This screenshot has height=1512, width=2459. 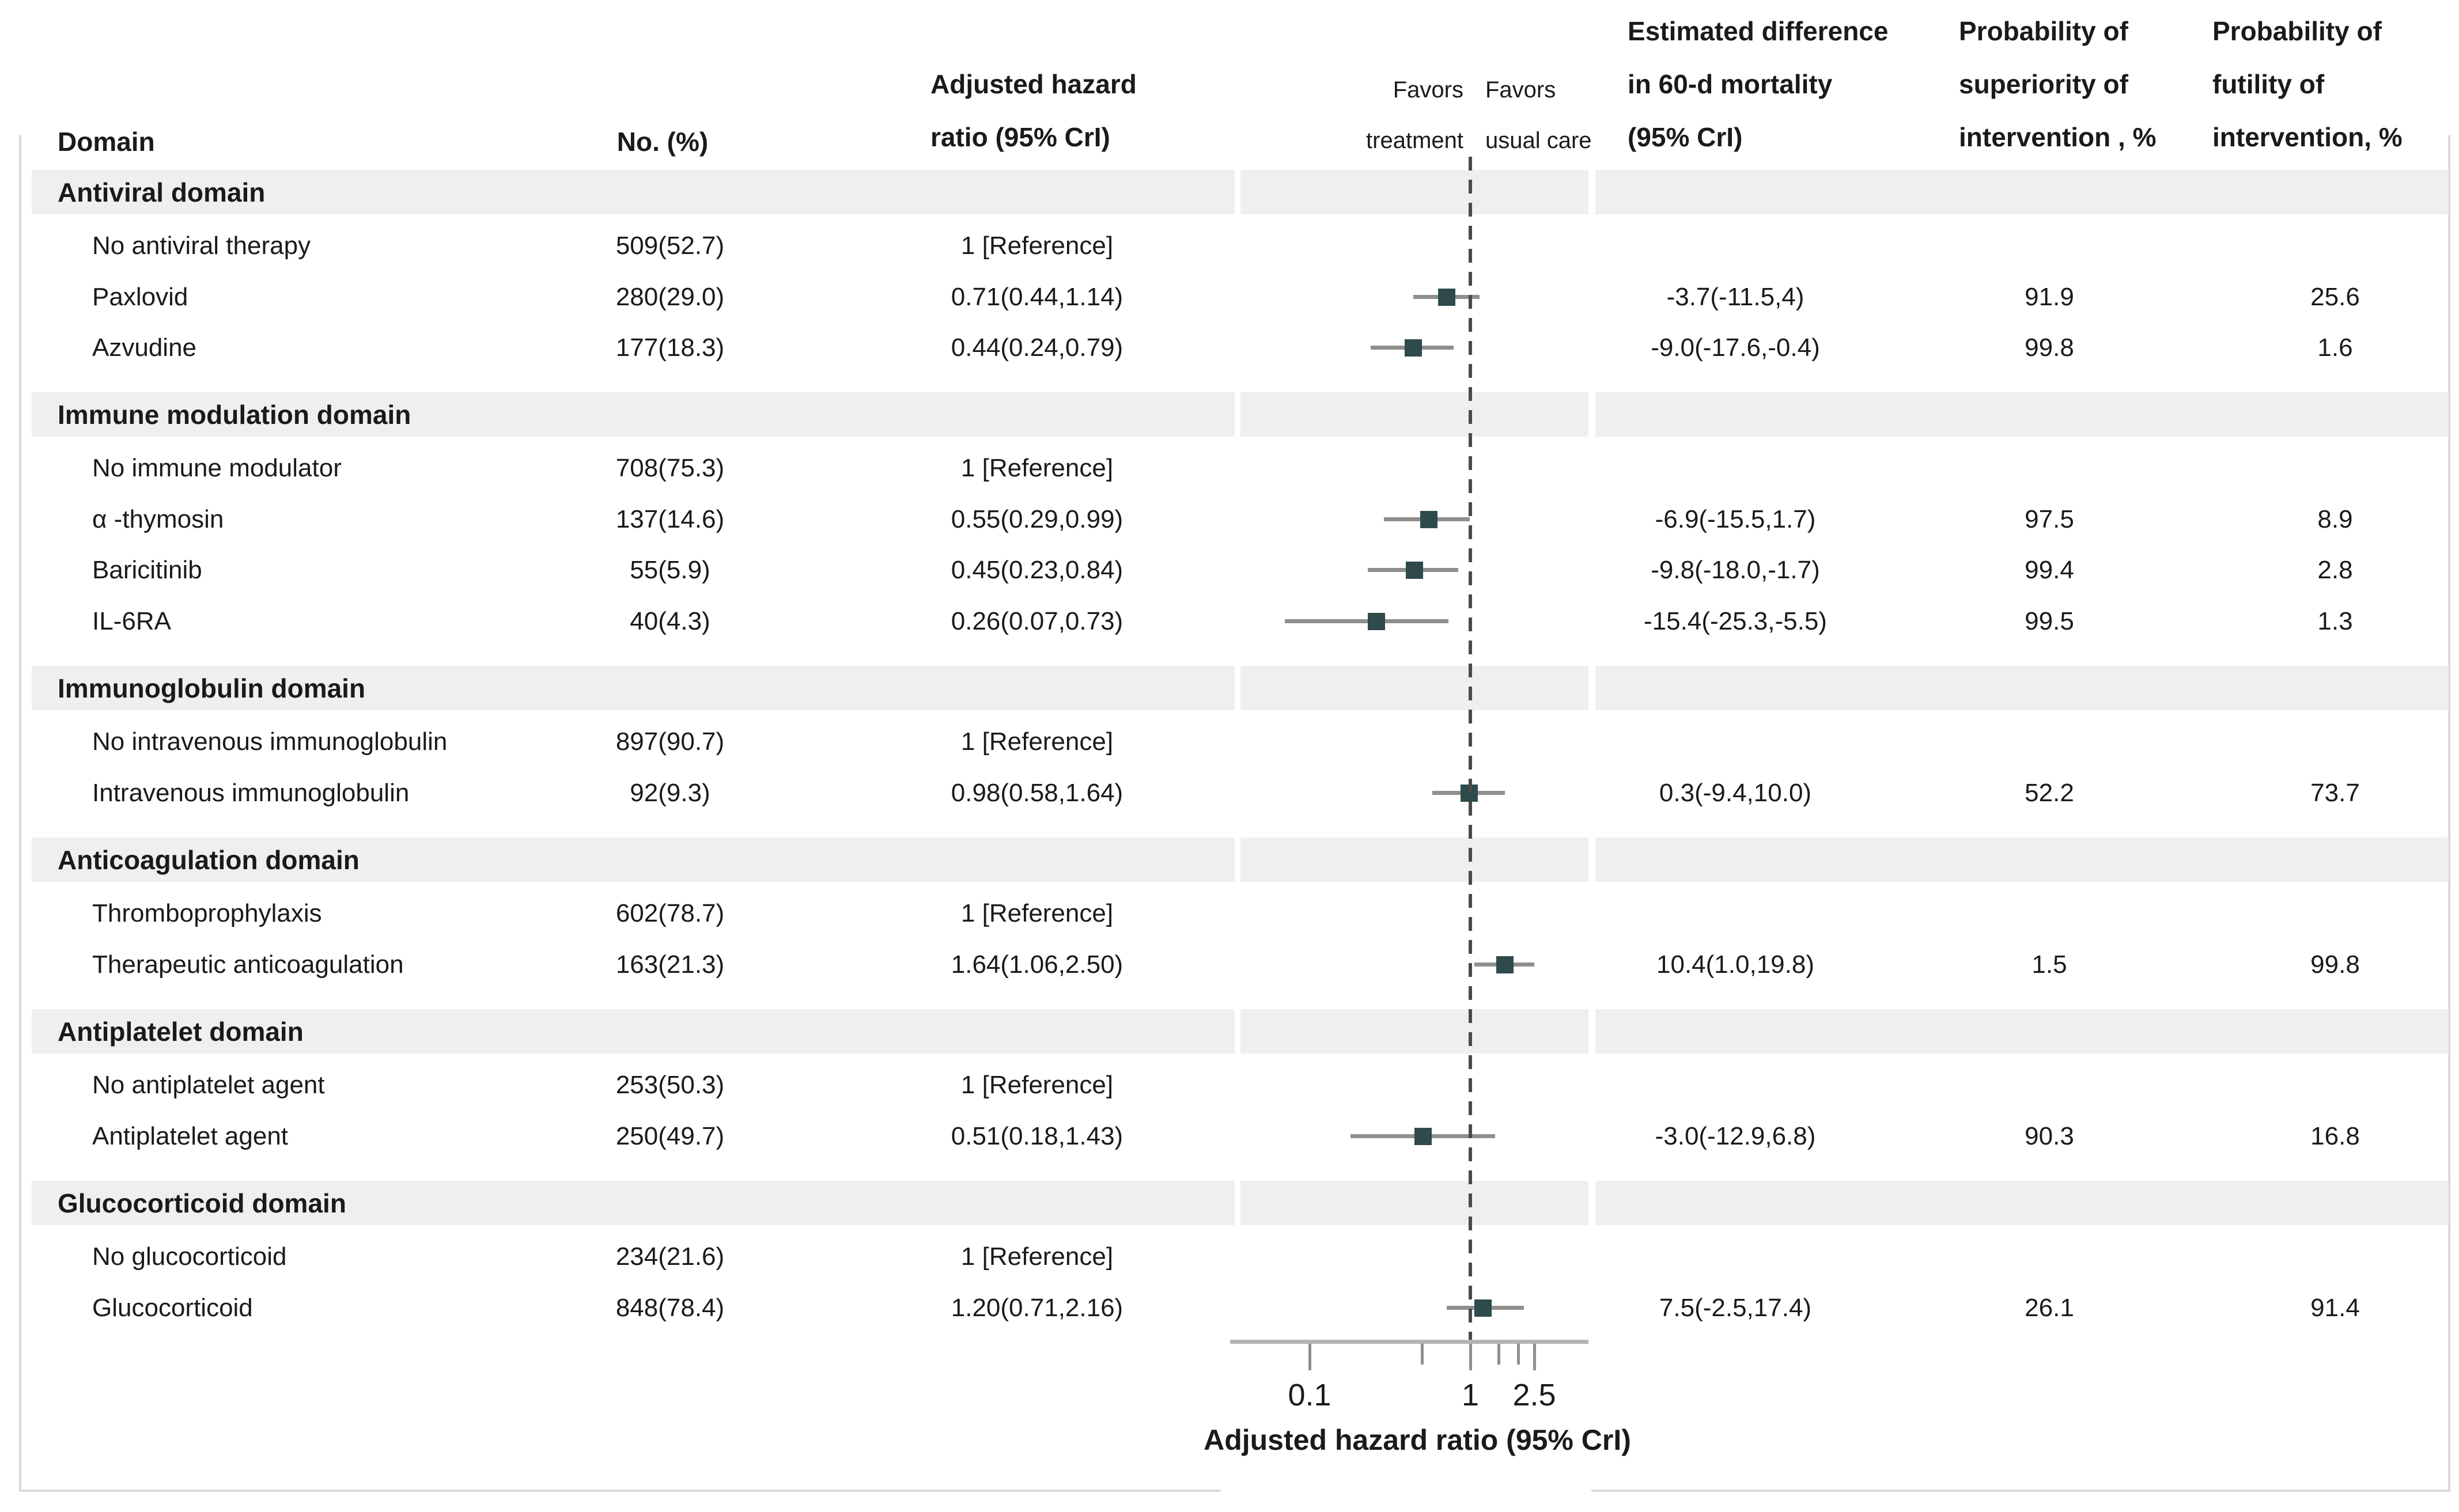 I want to click on prob-futility-cell: 2.8, so click(x=2335, y=570).